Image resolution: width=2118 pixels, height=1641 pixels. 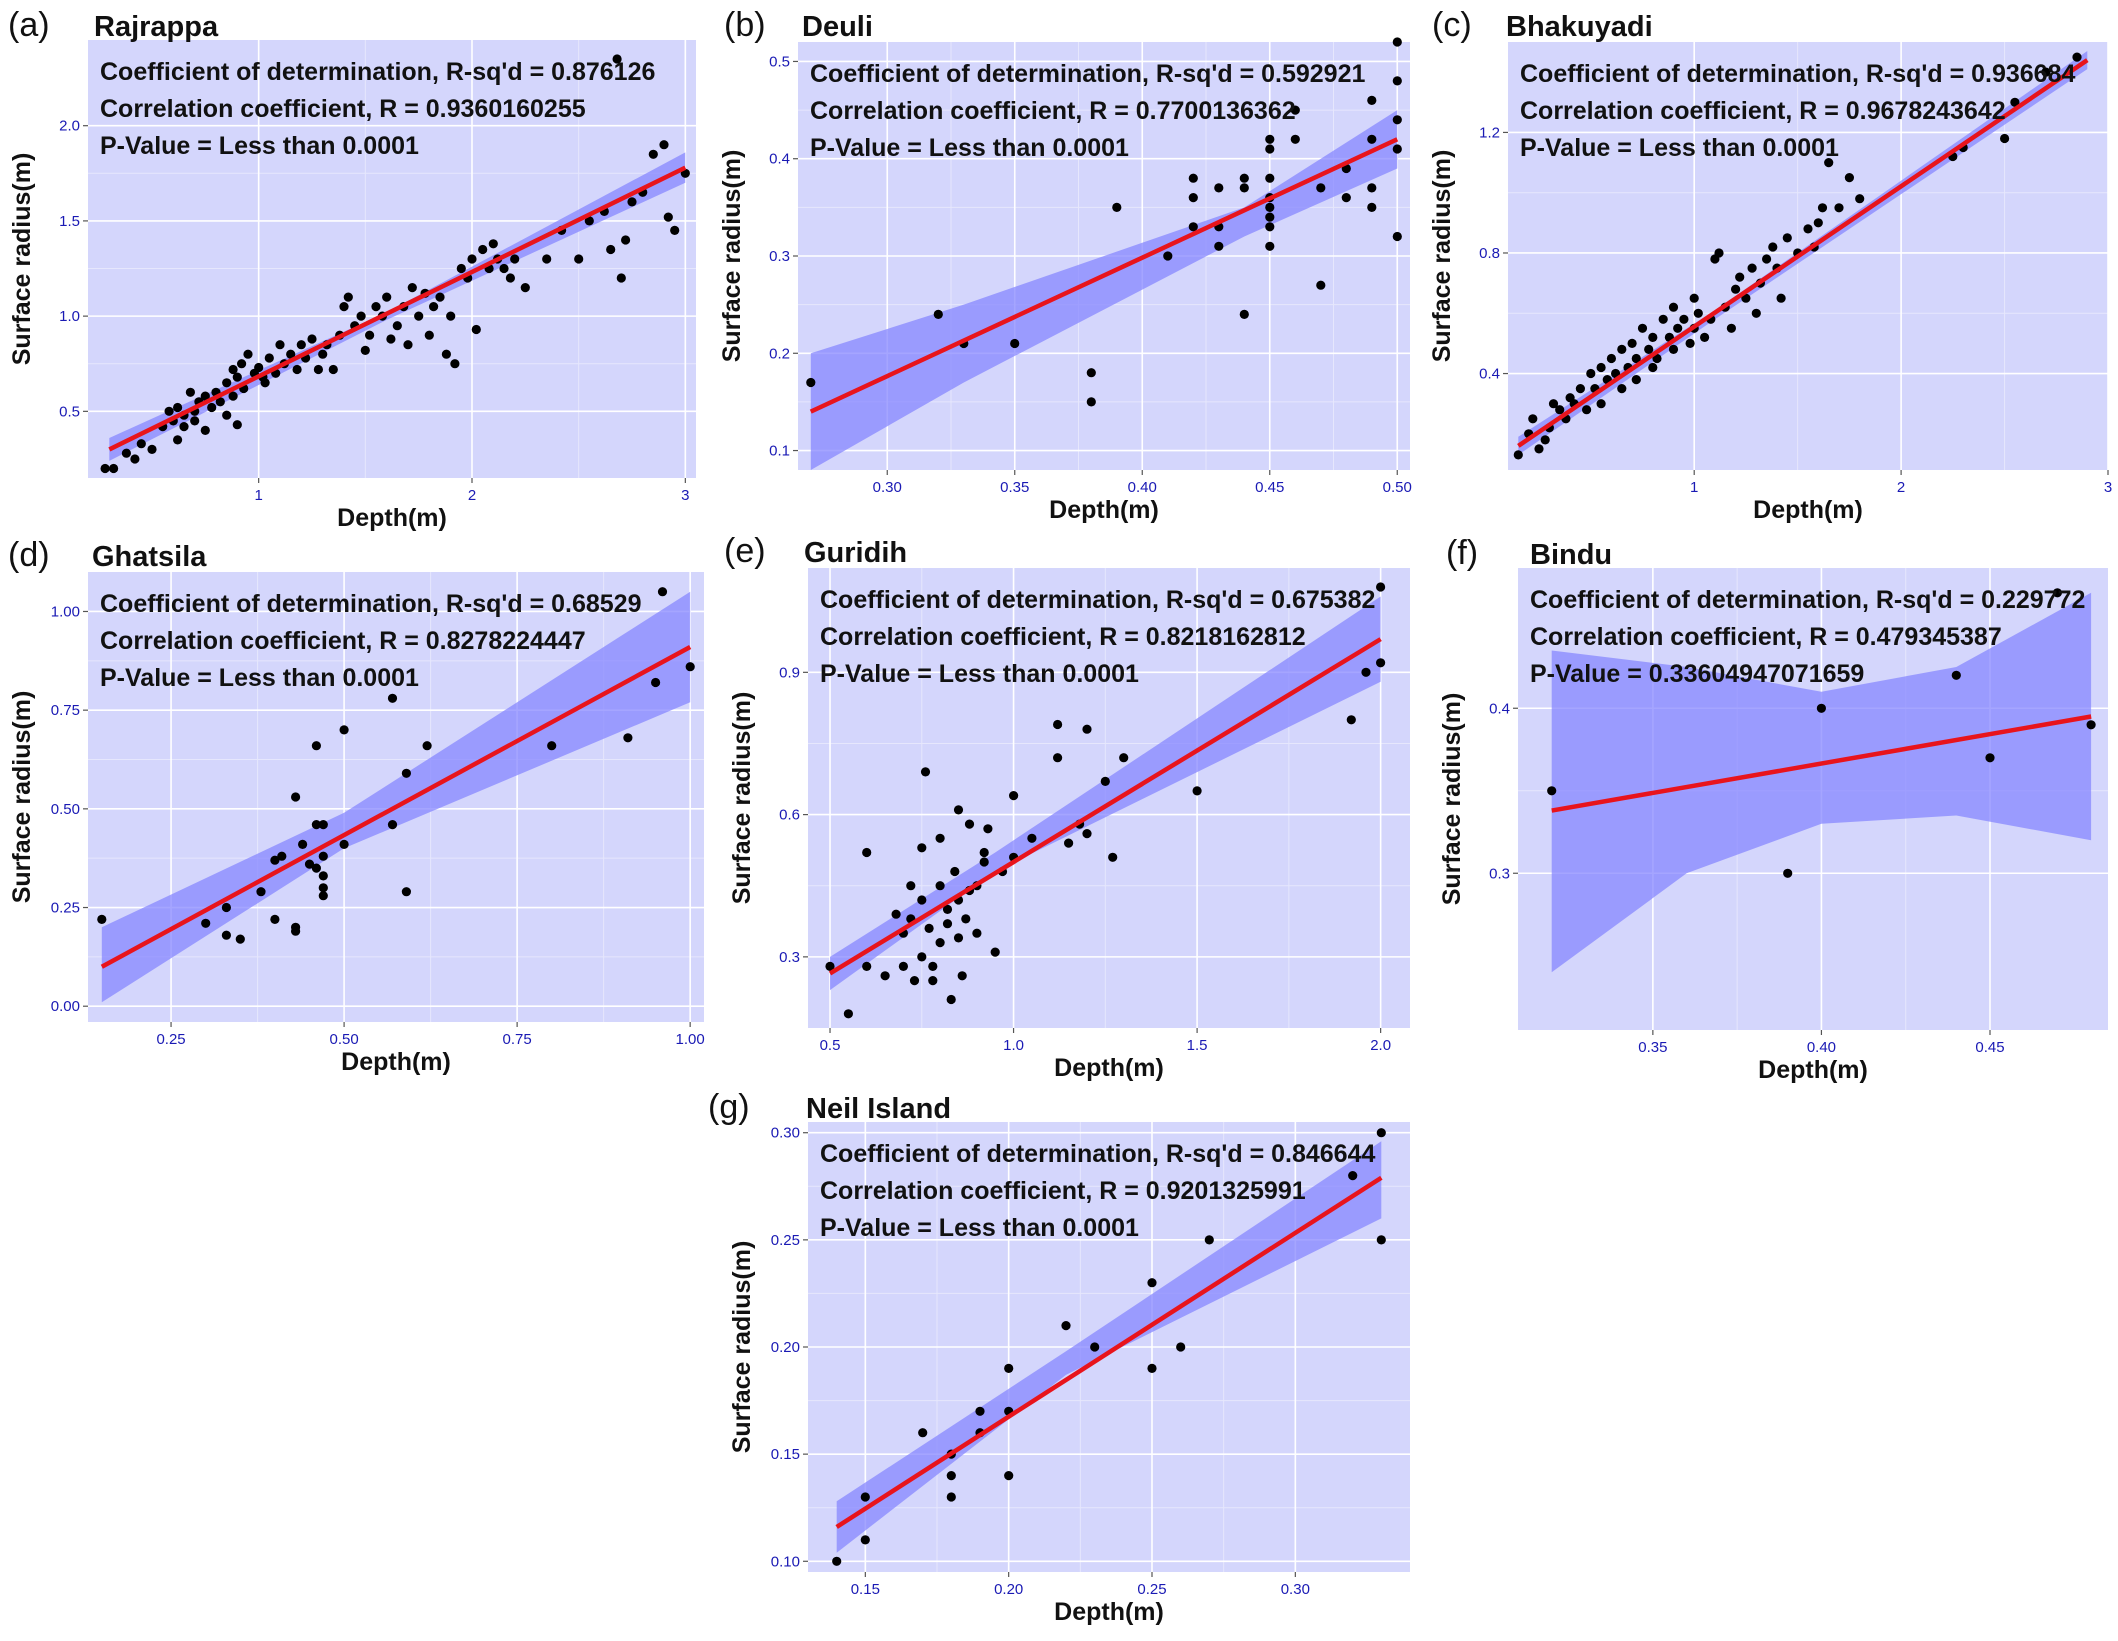 I want to click on y-tick-label: 0.50, so click(x=65, y=809).